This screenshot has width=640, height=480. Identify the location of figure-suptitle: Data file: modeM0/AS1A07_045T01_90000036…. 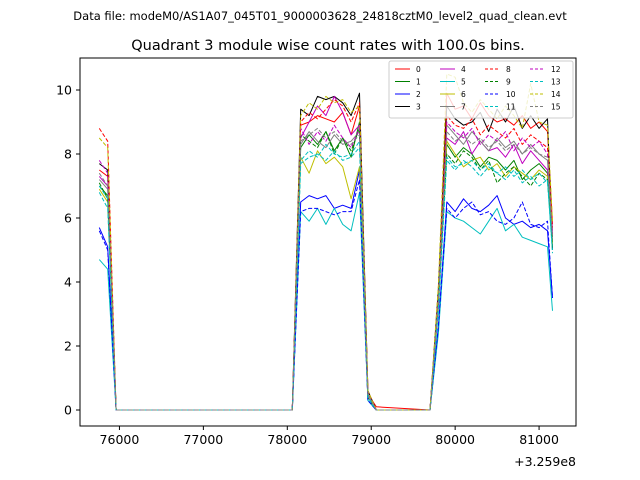
(320, 16).